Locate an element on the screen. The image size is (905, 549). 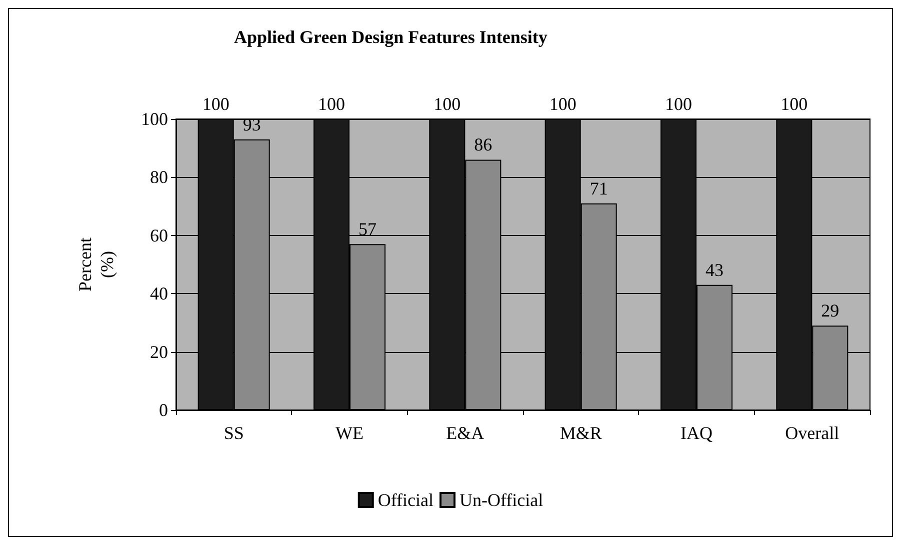
x-tick-label: SS is located at coordinates (234, 433).